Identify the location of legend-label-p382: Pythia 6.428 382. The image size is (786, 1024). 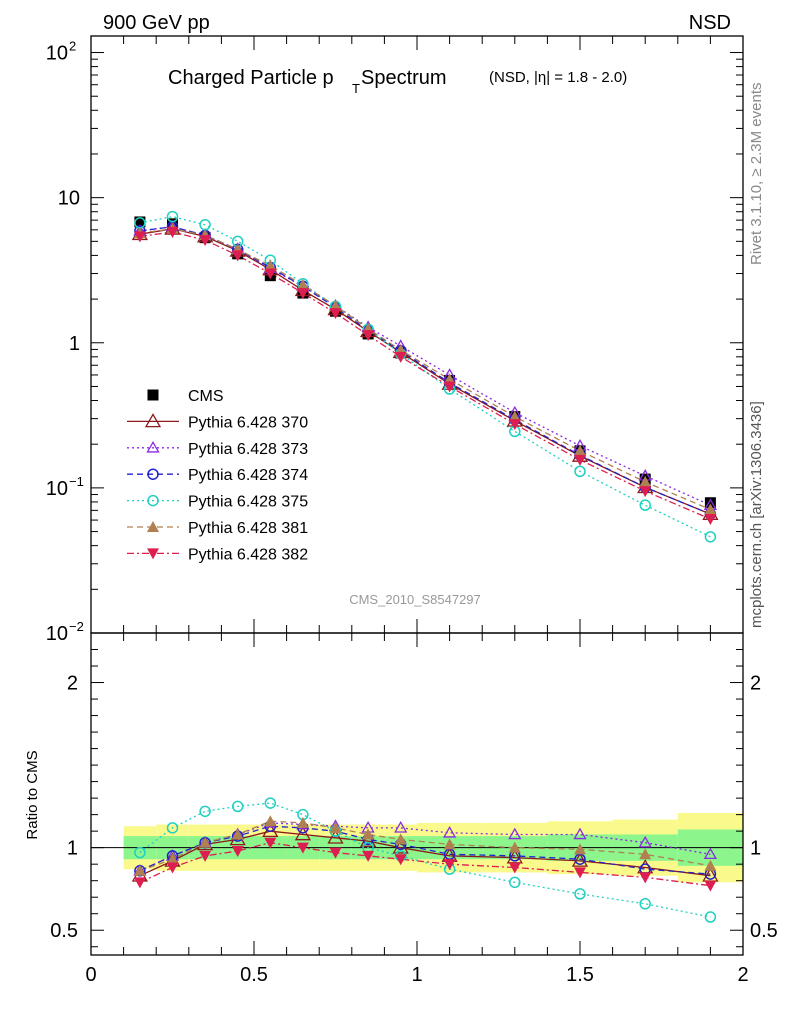
(248, 554).